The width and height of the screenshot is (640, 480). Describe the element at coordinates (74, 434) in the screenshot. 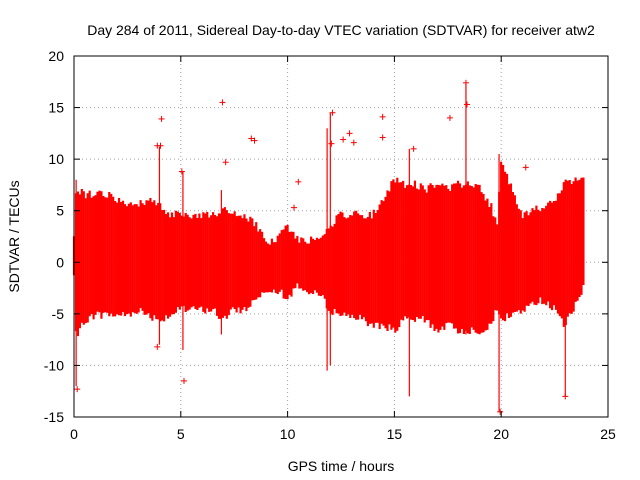

I see `x-tick-label: 0` at that location.